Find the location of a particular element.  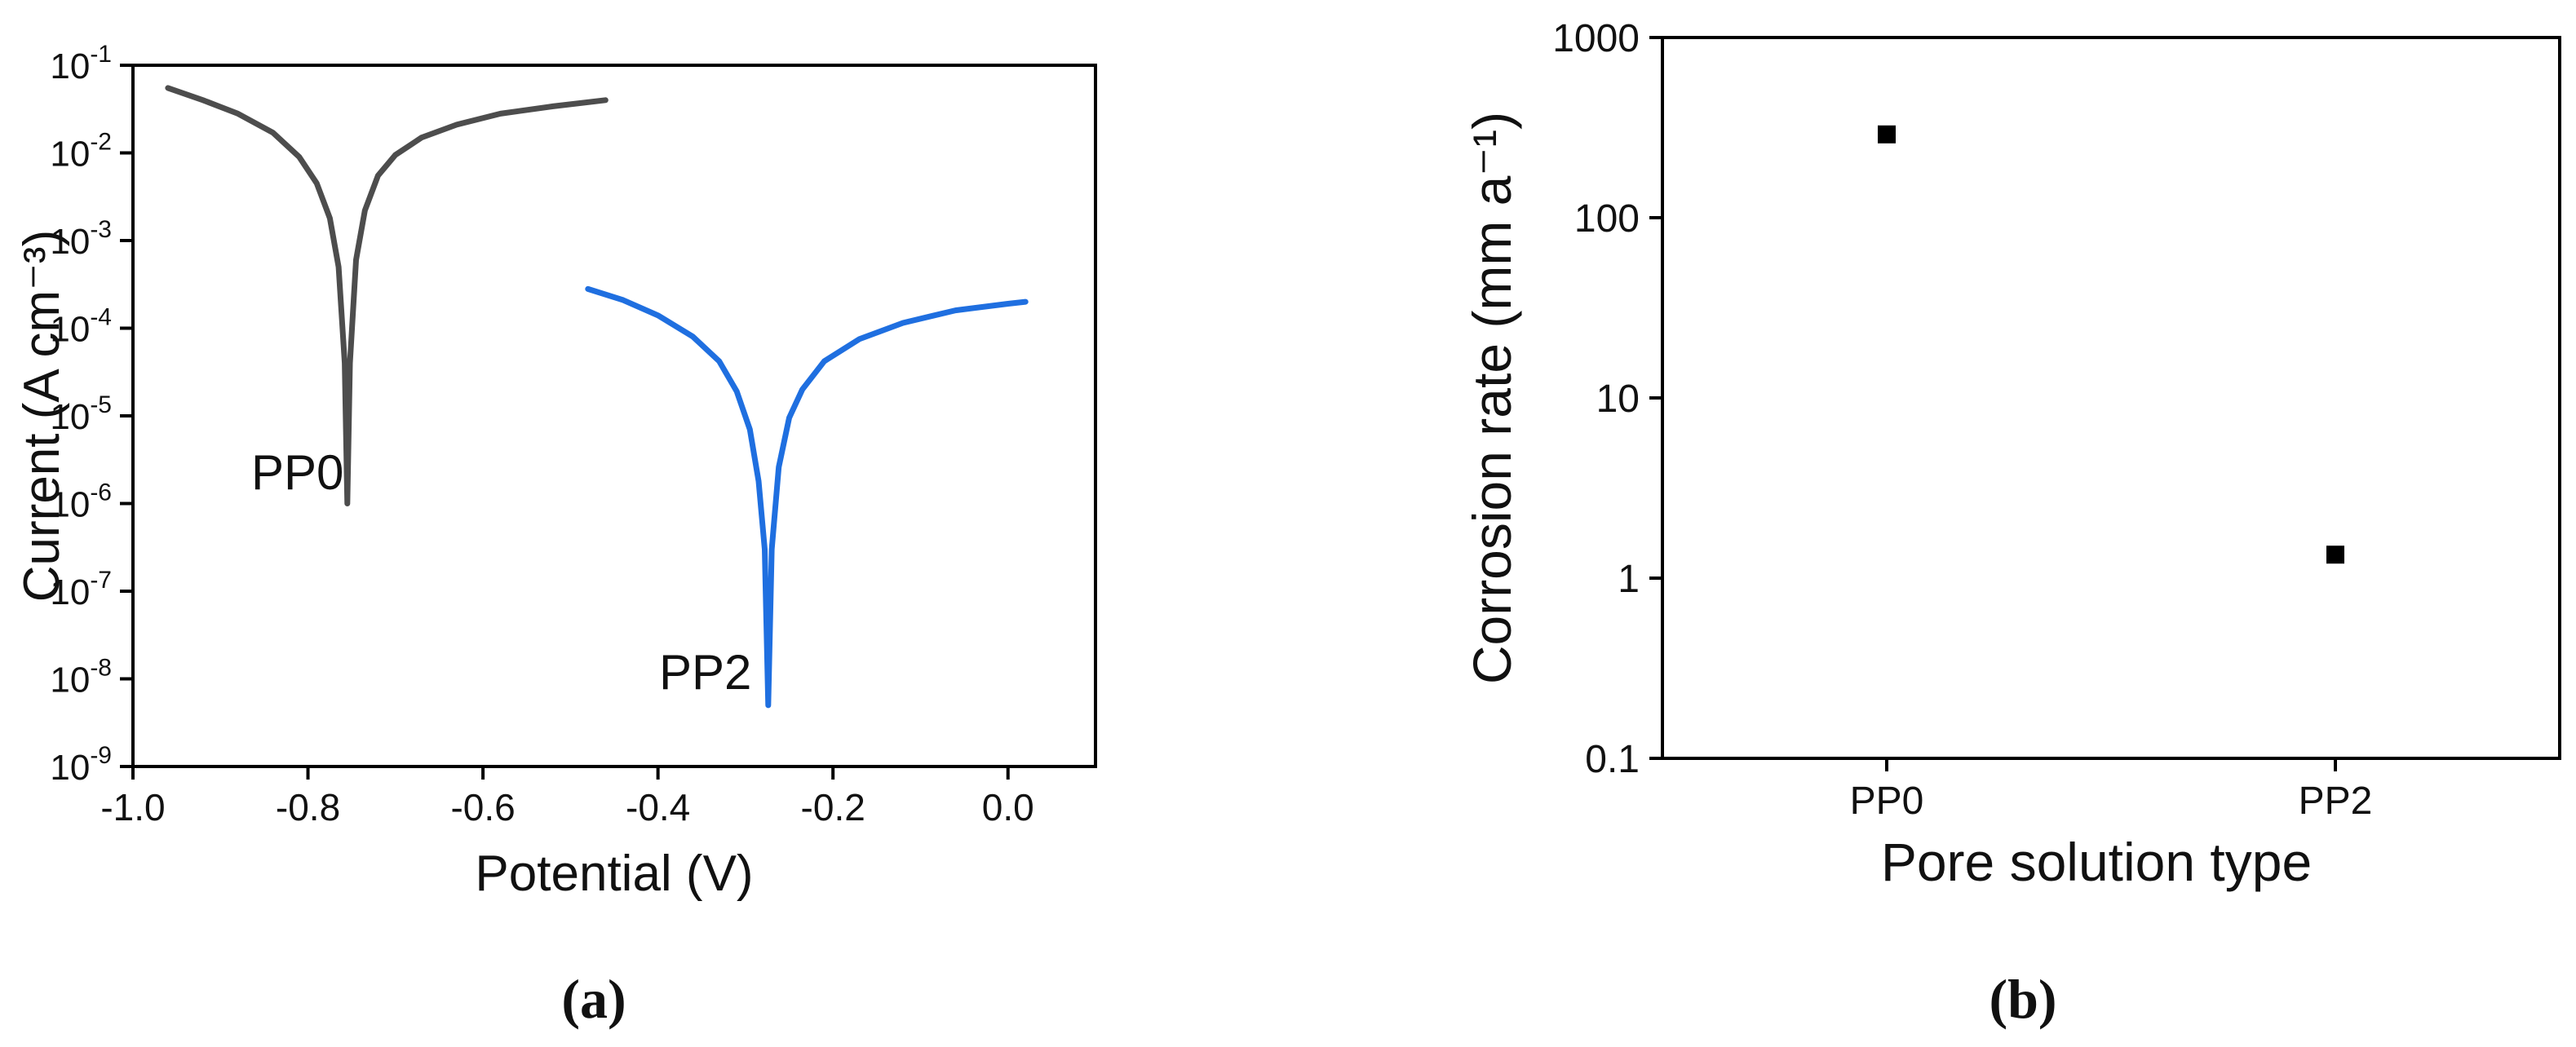

panel-a-annotation-pp0: PP0 is located at coordinates (297, 472).